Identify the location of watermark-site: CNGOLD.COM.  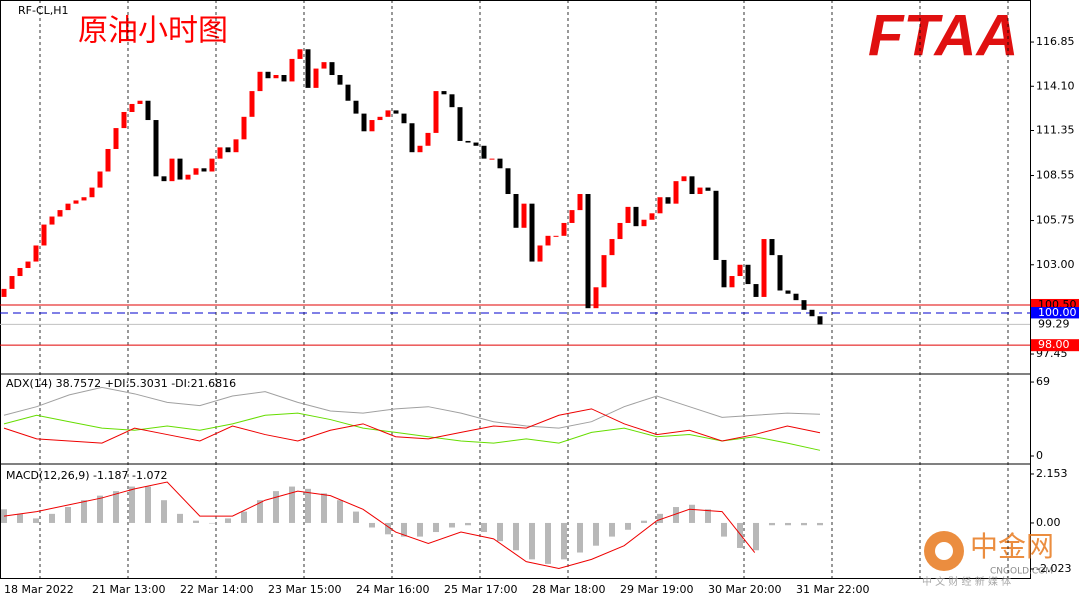
(1021, 572).